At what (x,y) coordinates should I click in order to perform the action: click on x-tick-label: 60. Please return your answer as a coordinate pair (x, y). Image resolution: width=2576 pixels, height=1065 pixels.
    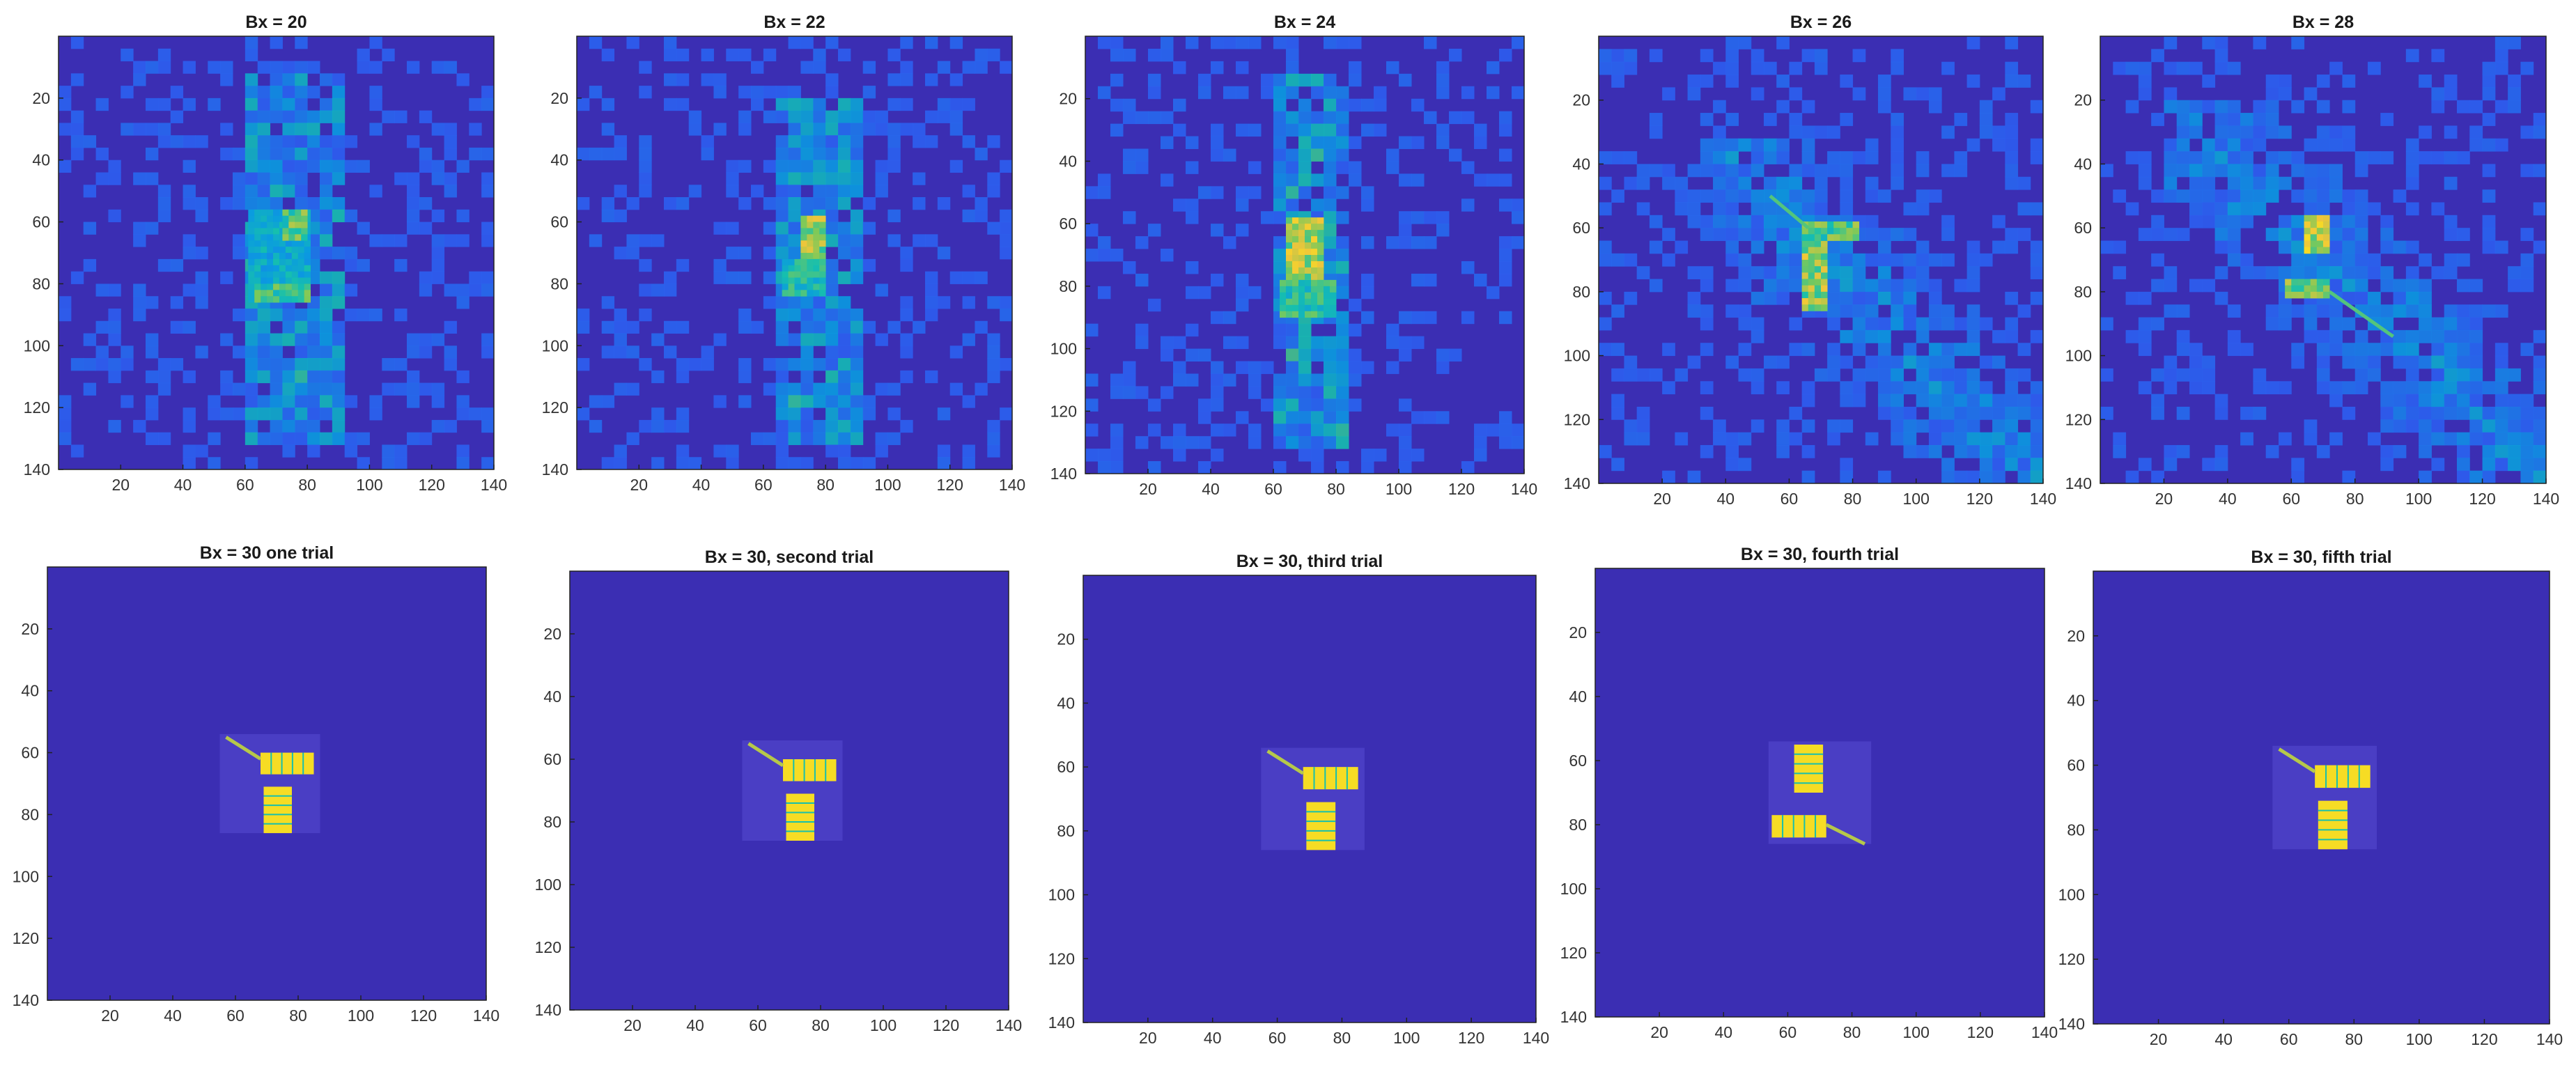
    Looking at the image, I should click on (235, 1015).